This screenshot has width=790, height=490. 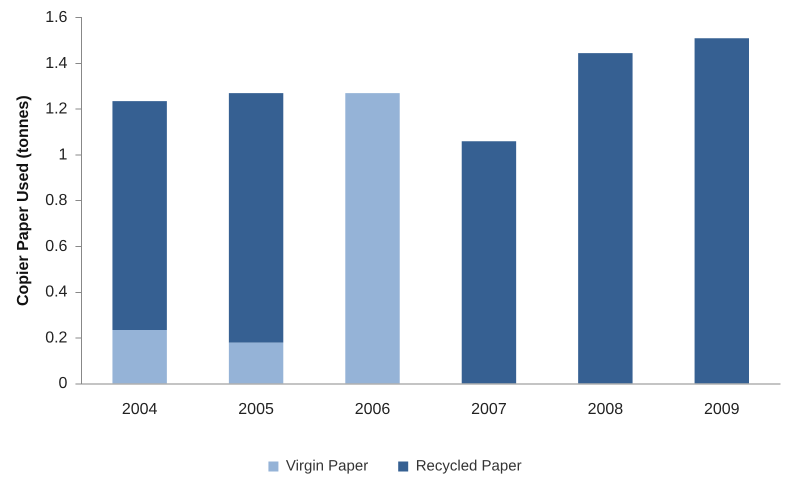 I want to click on legend-label: Recycled Paper, so click(x=469, y=466).